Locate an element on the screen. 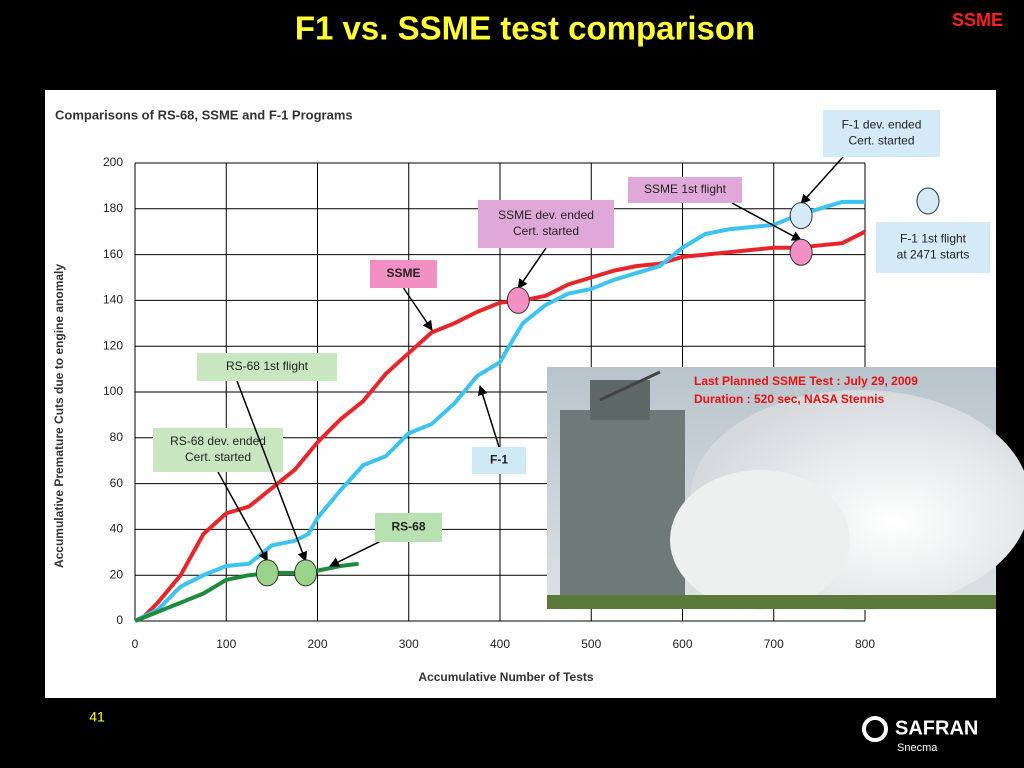 The image size is (1024, 768). x-tick-label: 700 is located at coordinates (774, 644).